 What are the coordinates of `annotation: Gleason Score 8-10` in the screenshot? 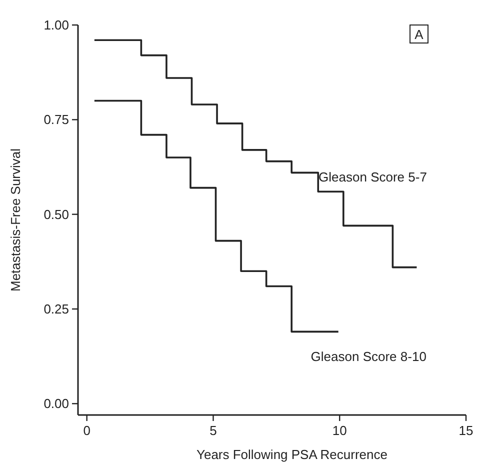 It's located at (368, 356).